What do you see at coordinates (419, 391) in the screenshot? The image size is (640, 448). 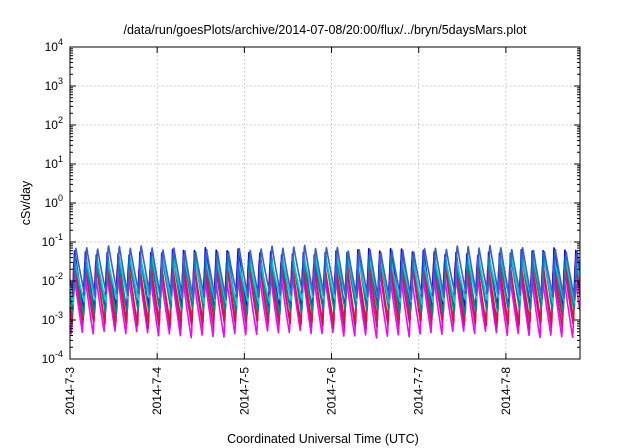 I see `x-tick-label: 2014-7-7` at bounding box center [419, 391].